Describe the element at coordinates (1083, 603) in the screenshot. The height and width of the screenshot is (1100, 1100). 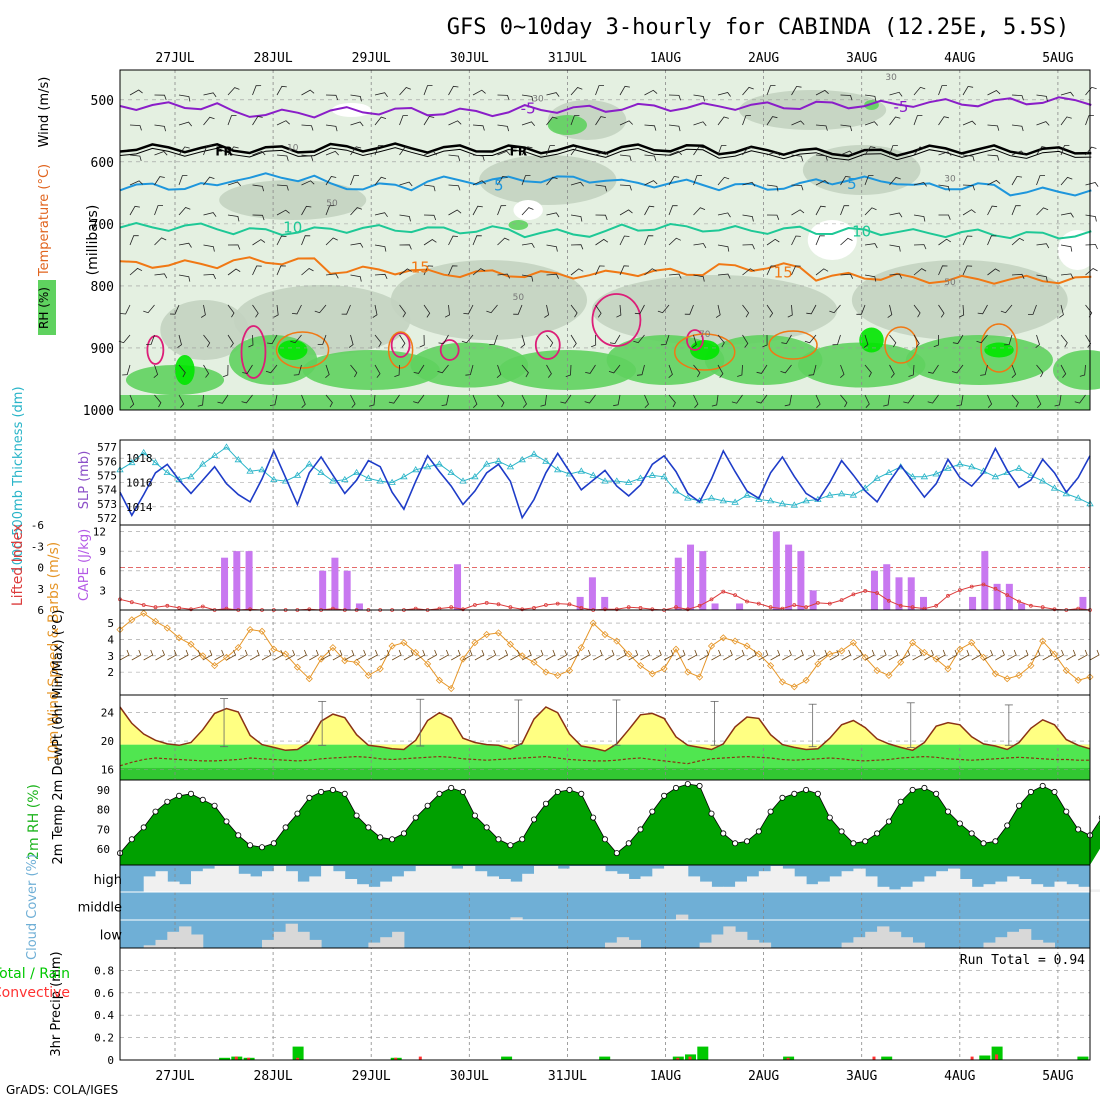
I see `cape-bar` at that location.